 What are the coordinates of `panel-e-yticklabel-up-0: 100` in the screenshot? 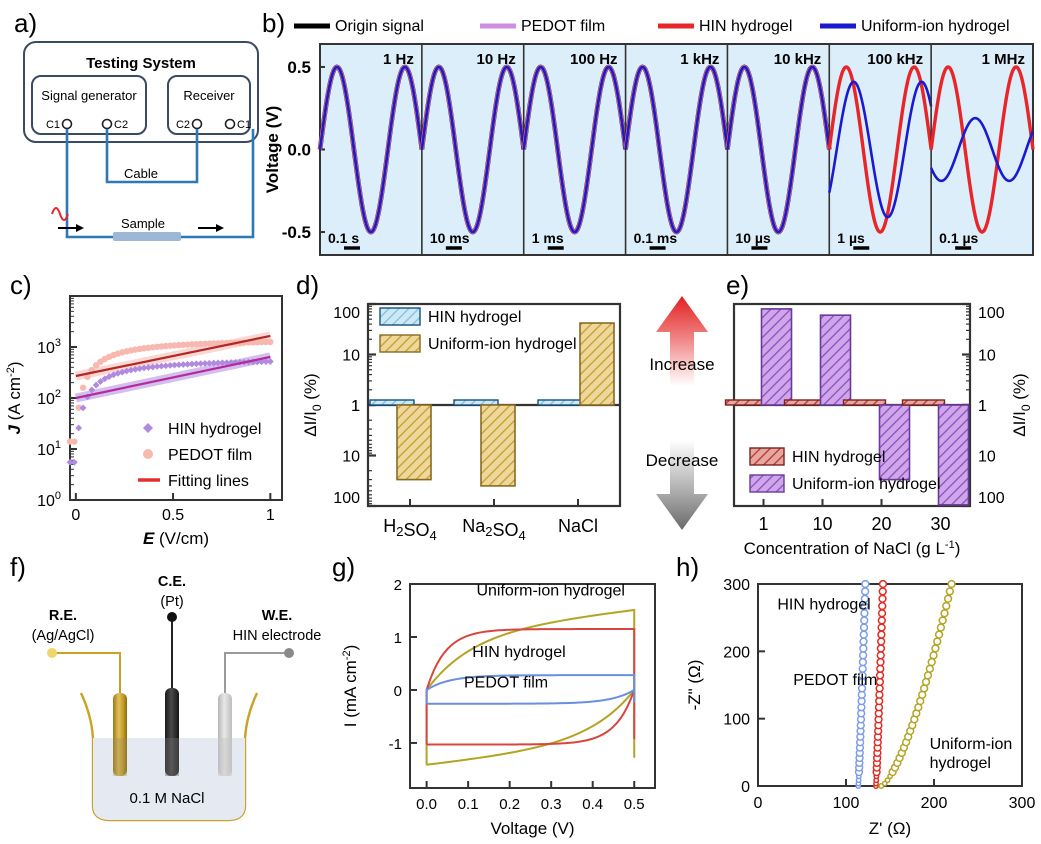 It's located at (991, 313).